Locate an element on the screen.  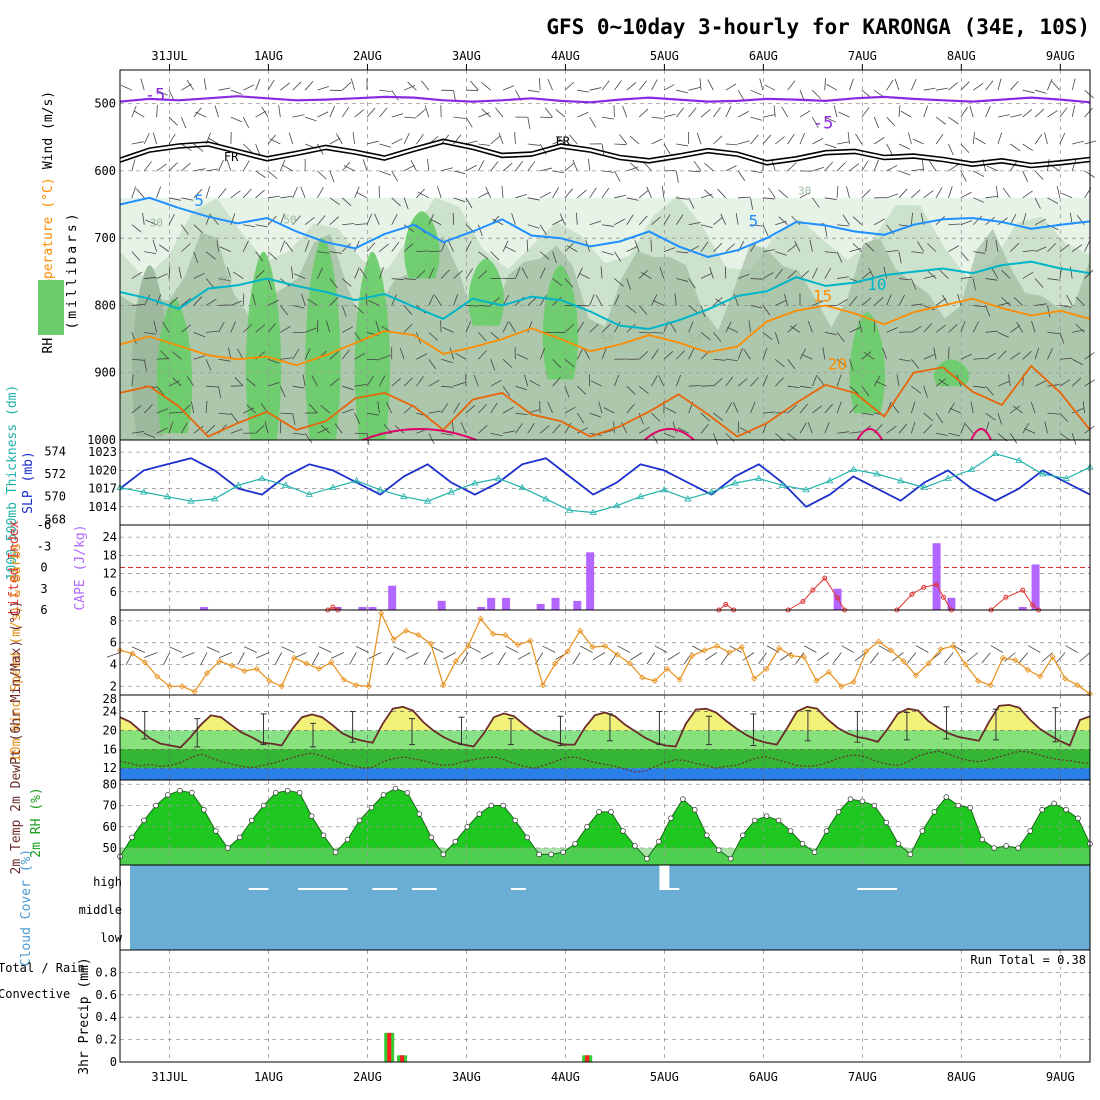
temperature-line is located at coordinates (605, 726).